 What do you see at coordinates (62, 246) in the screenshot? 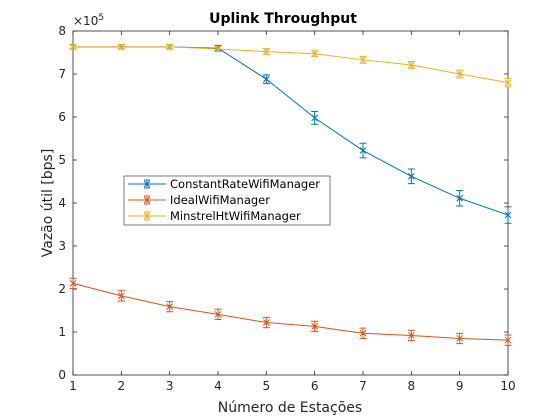
I see `y-tick-label: 3` at bounding box center [62, 246].